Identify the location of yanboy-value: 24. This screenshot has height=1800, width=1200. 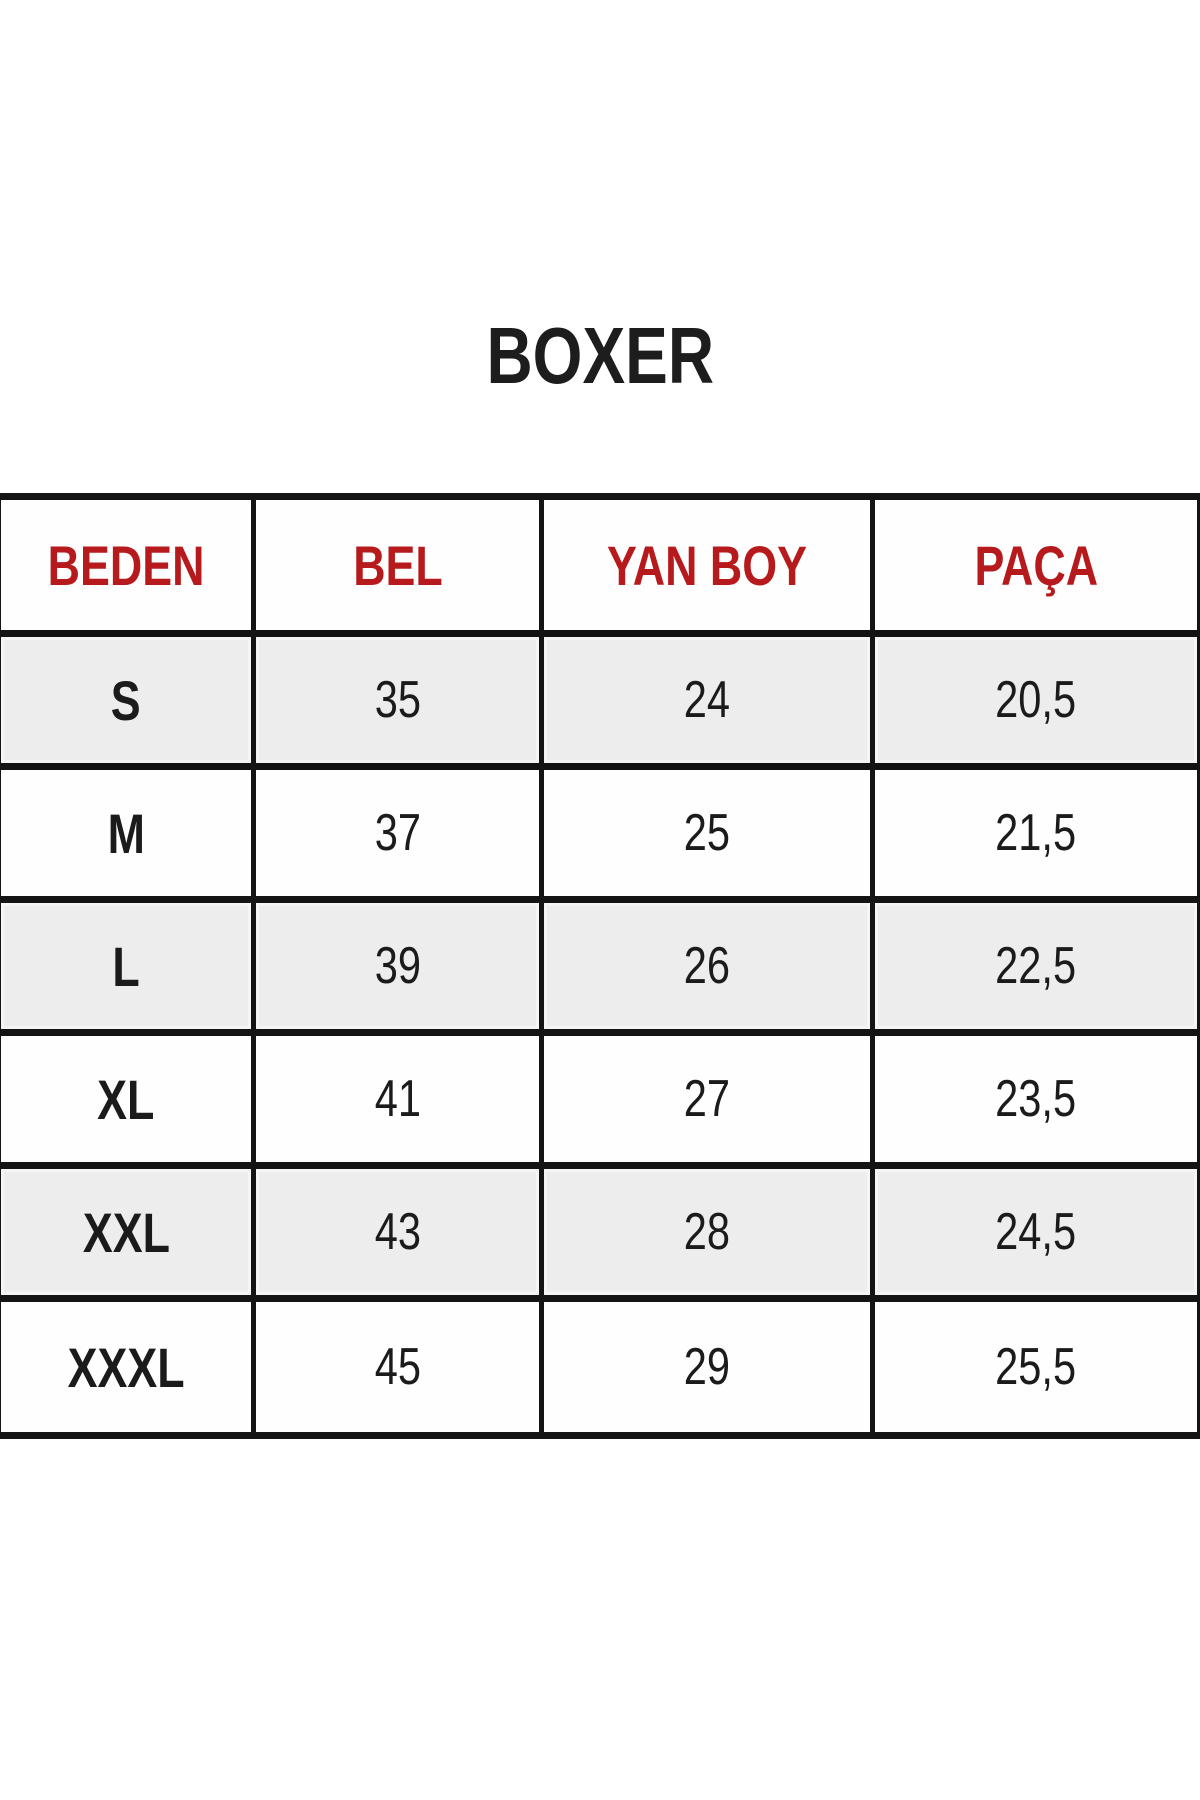
(707, 700).